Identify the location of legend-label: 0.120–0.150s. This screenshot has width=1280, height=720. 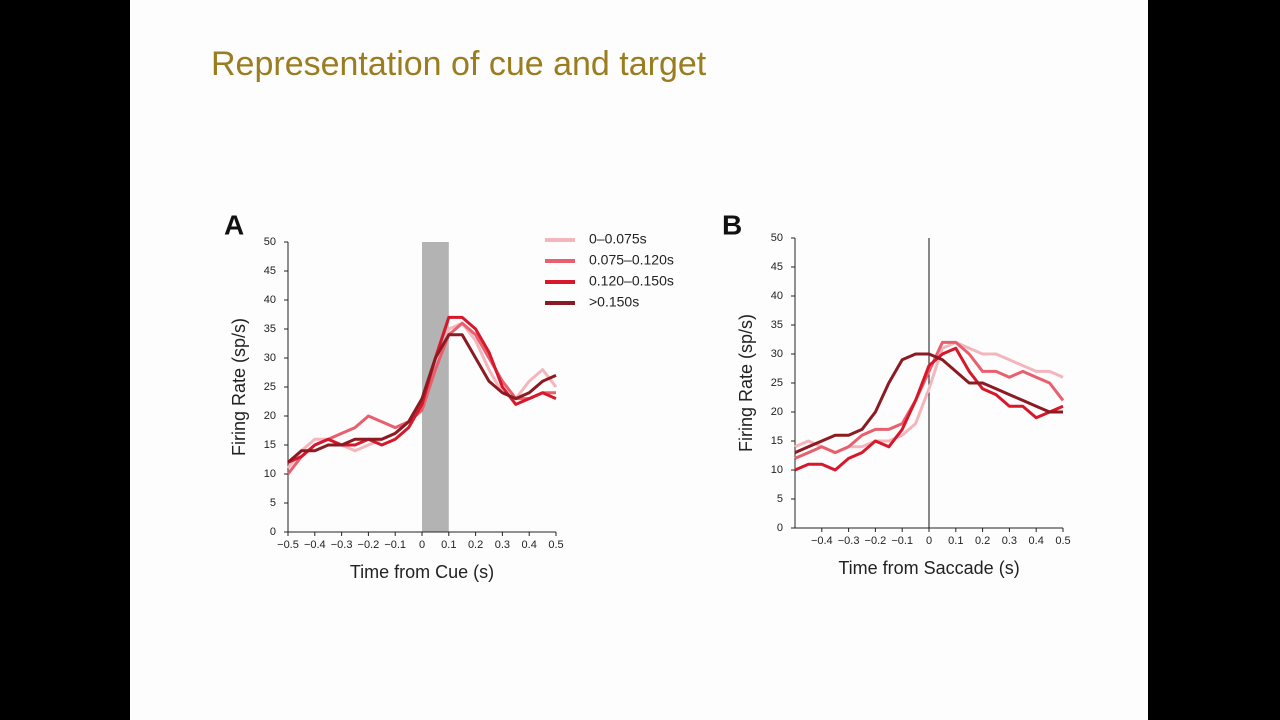
(631, 281).